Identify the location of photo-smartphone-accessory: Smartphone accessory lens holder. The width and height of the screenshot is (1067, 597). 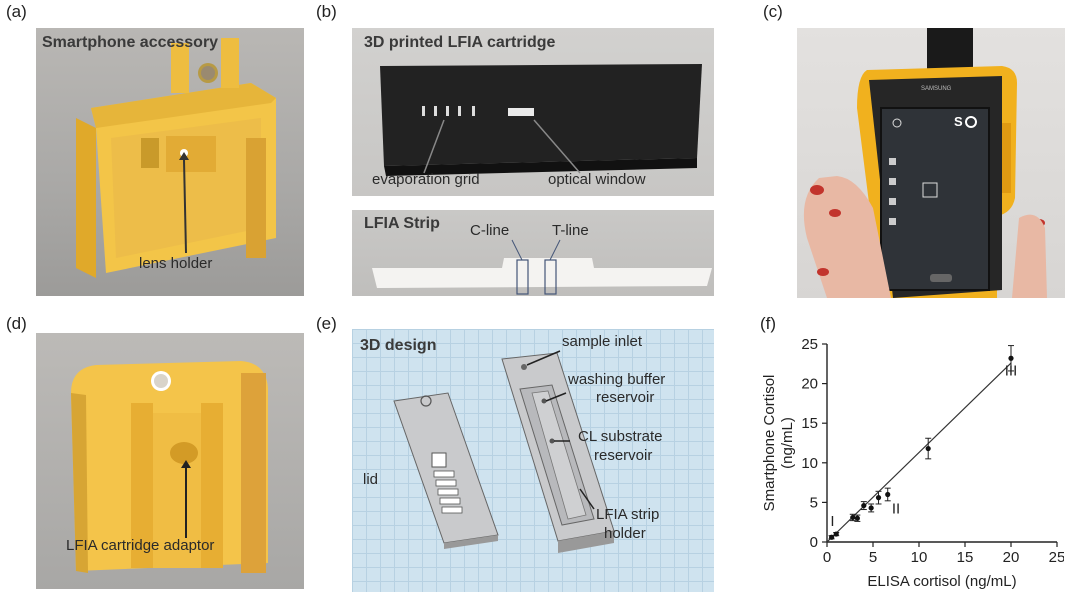
(170, 162).